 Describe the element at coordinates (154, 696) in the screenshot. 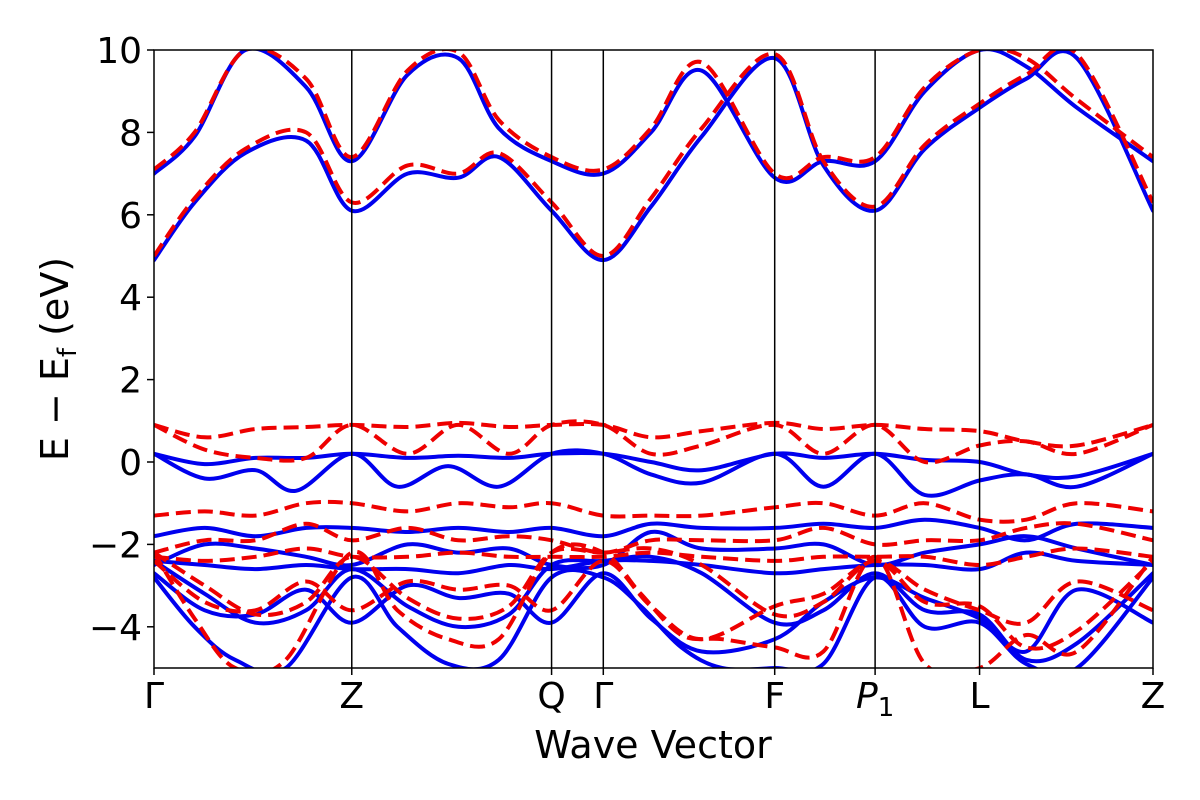

I see `x-tick-label-0: Γ` at that location.